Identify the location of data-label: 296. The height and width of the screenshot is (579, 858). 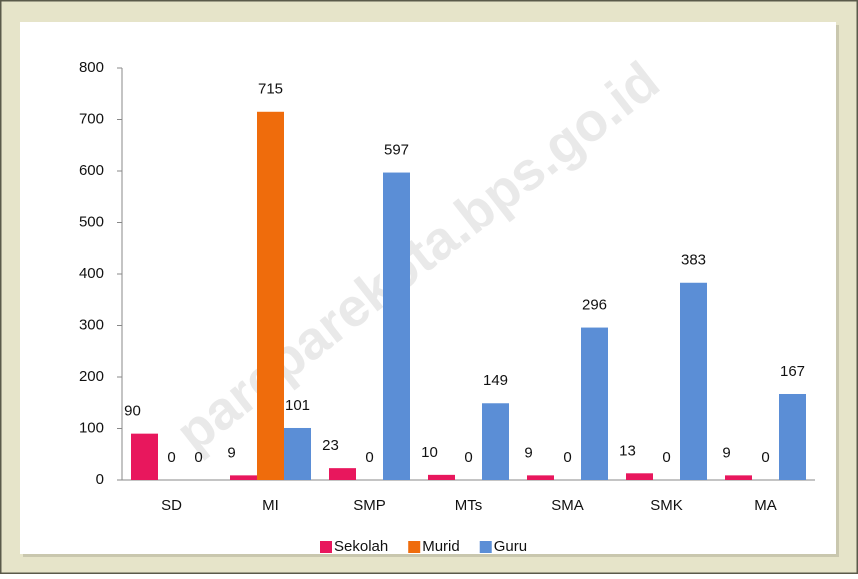
(594, 305).